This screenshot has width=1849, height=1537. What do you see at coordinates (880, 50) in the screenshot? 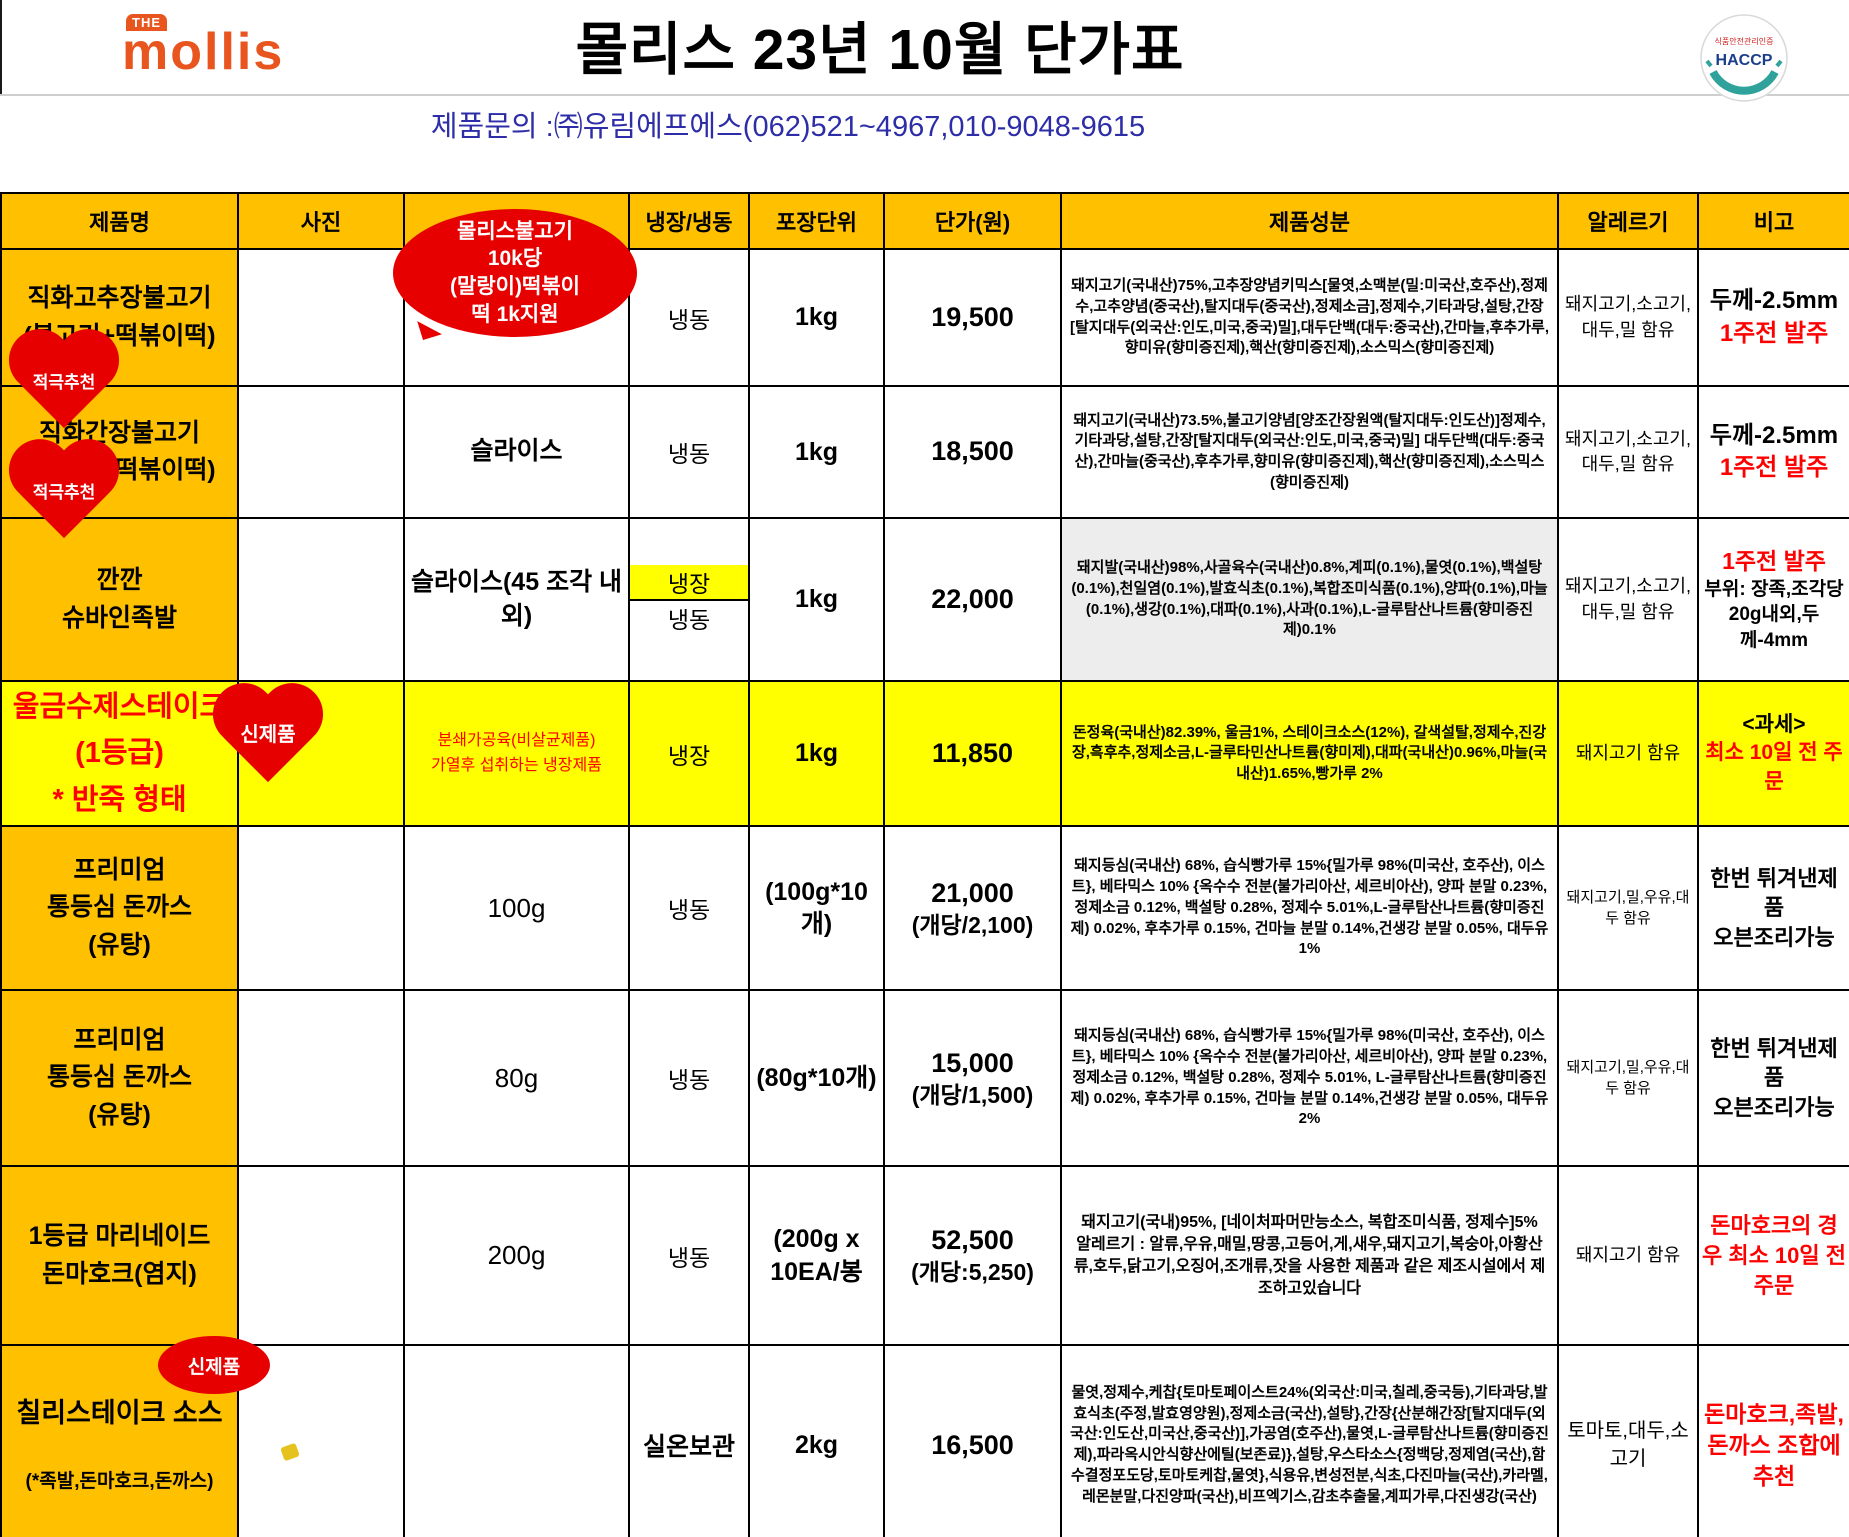
I see `page-title: 몰리스 23년 10월 단가표` at bounding box center [880, 50].